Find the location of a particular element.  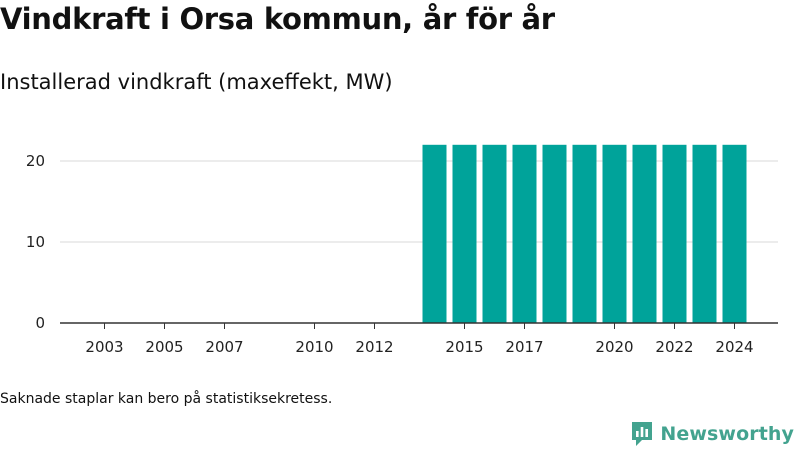

x-tick-label: 2005 is located at coordinates (164, 347).